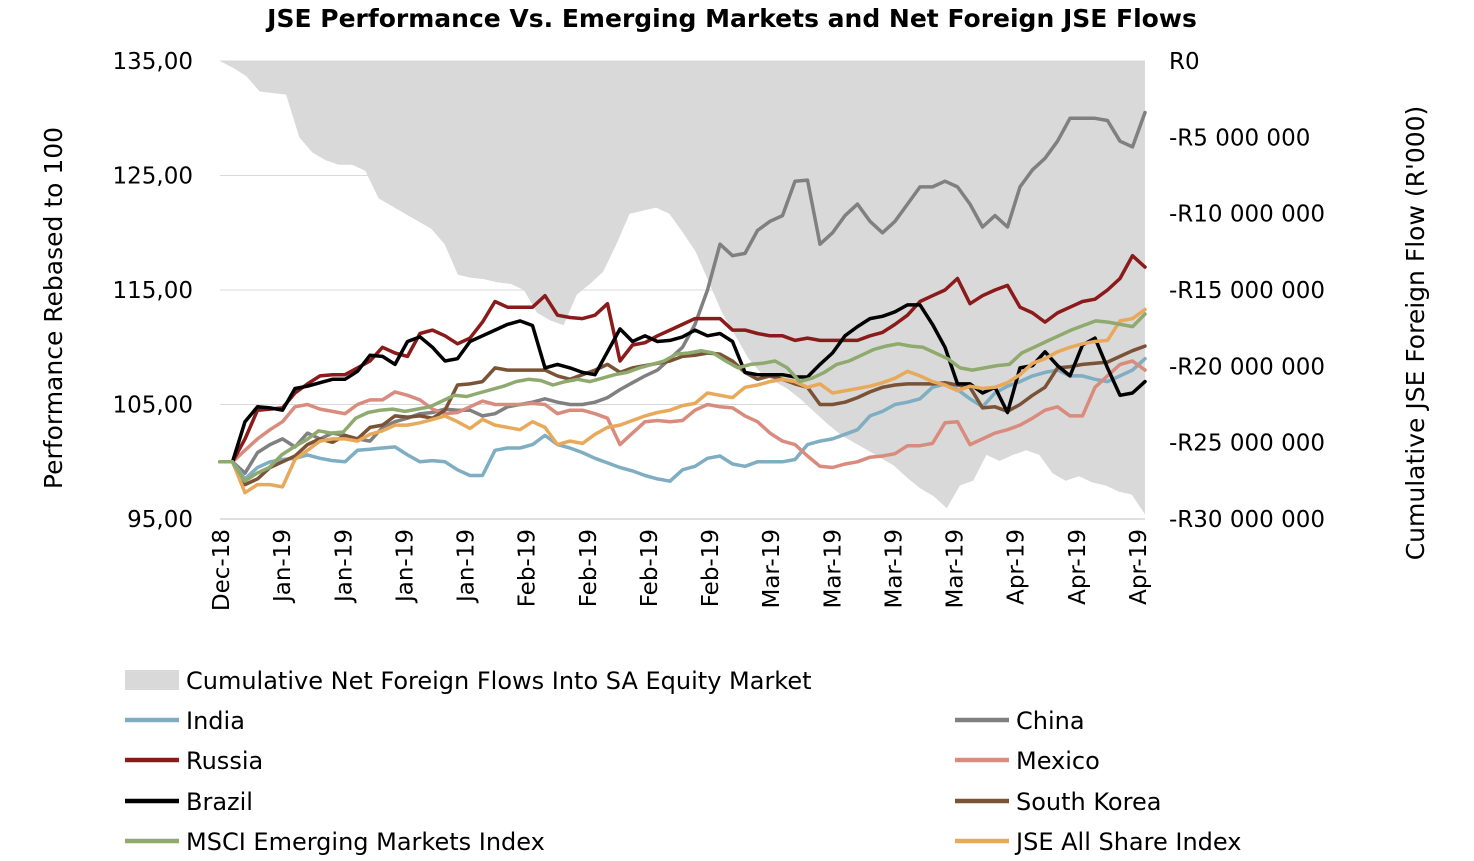  Describe the element at coordinates (1050, 721) in the screenshot. I see `legend-label: China` at that location.